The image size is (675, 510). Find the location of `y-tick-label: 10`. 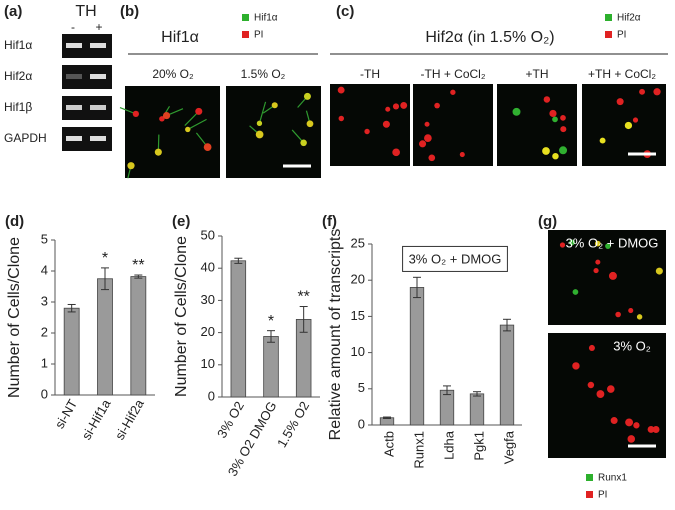

y-tick-label: 10 is located at coordinates (358, 351).